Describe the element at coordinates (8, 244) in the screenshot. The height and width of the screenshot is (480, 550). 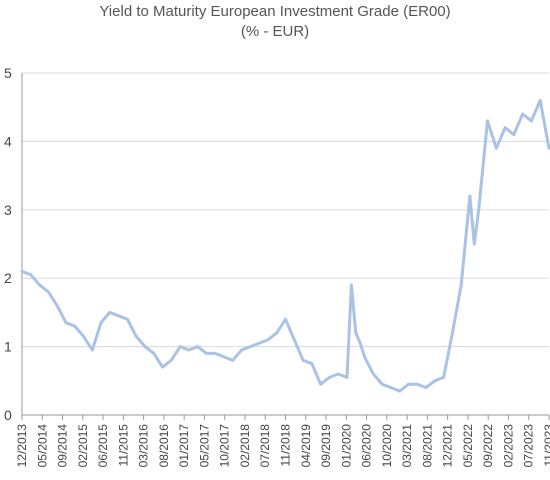
I see `y-axis-ticks: 0 1 2 3 4 5` at that location.